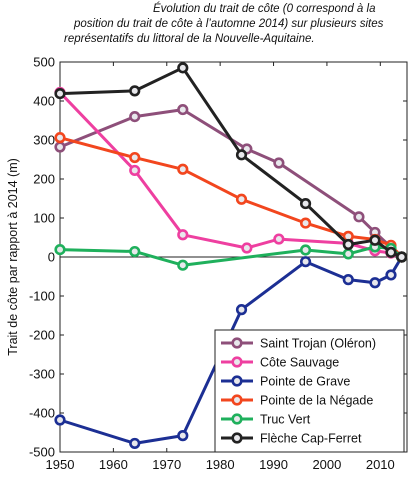 Image resolution: width=411 pixels, height=484 pixels. What do you see at coordinates (285, 420) in the screenshot?
I see `legend-label: Truc Vert` at bounding box center [285, 420].